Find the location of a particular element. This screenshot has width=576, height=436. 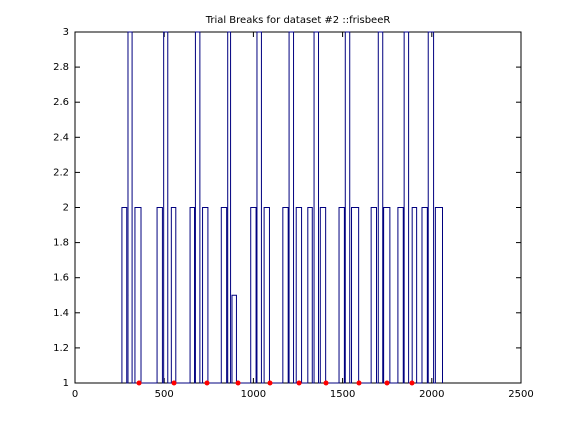

y-tick-label: 1.8 is located at coordinates (61, 243).